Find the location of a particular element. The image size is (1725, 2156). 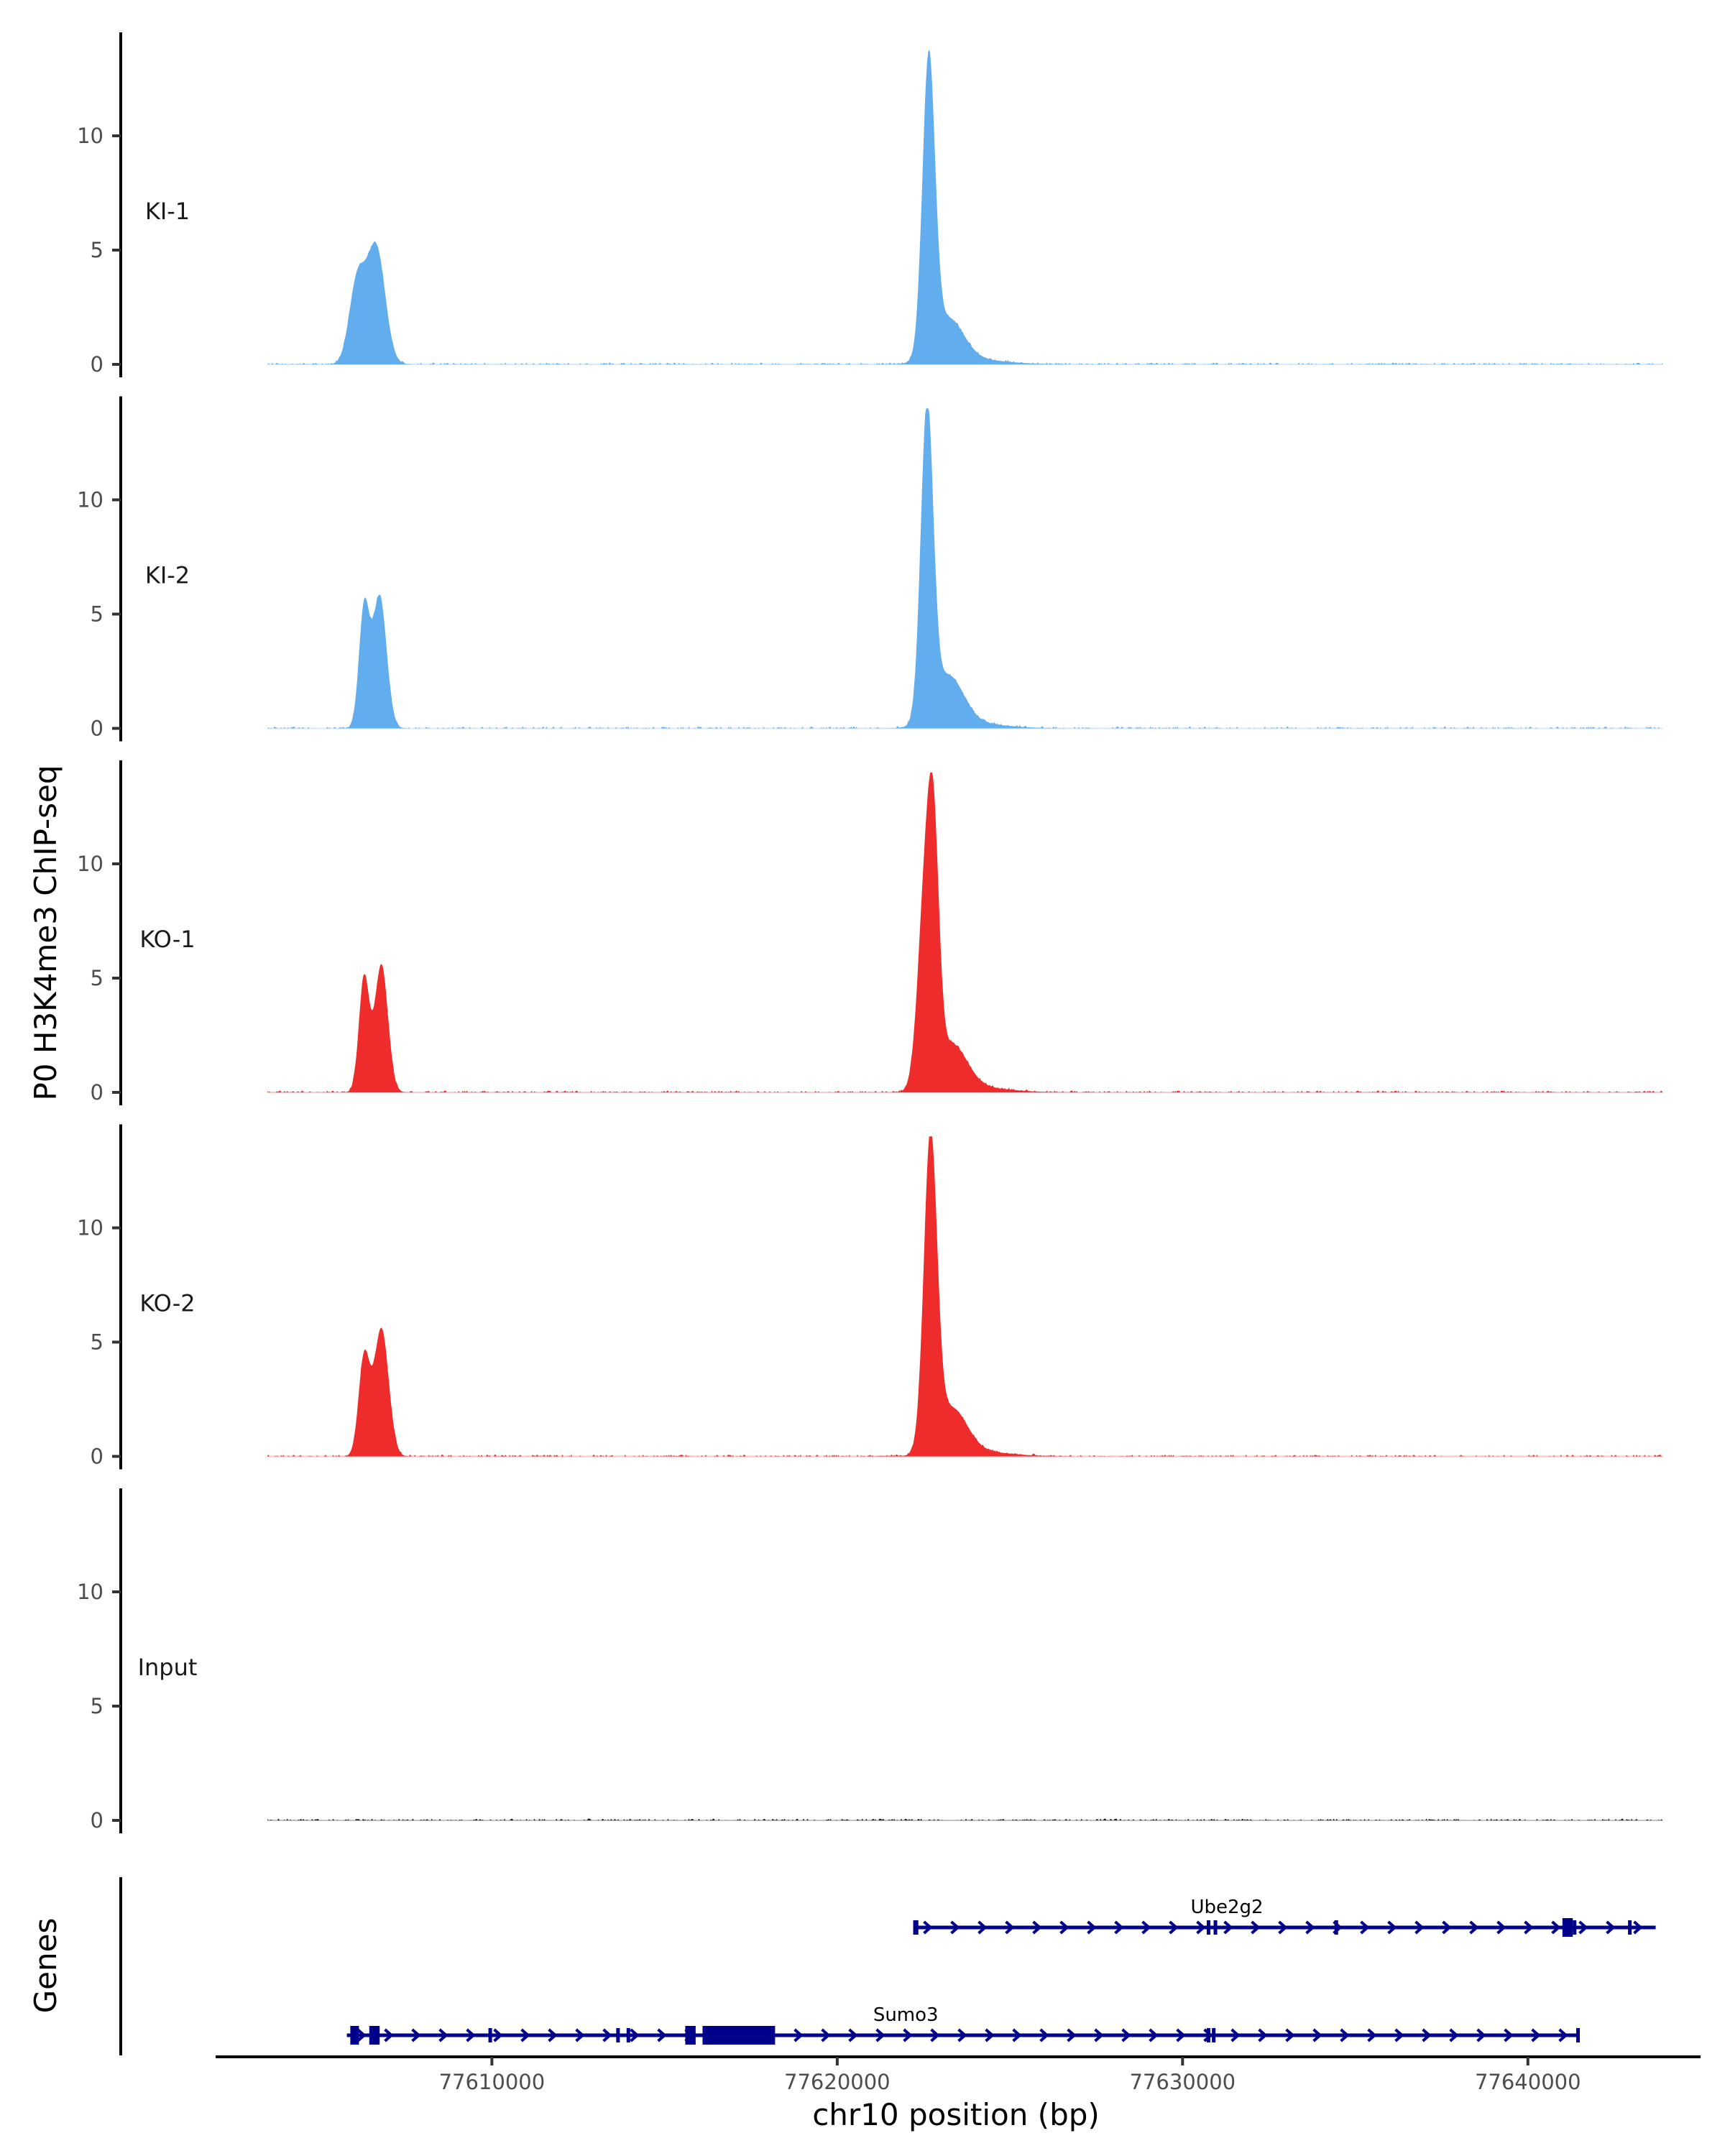

track-ki-2: 0 5 10 KI-2 is located at coordinates (870, 569).